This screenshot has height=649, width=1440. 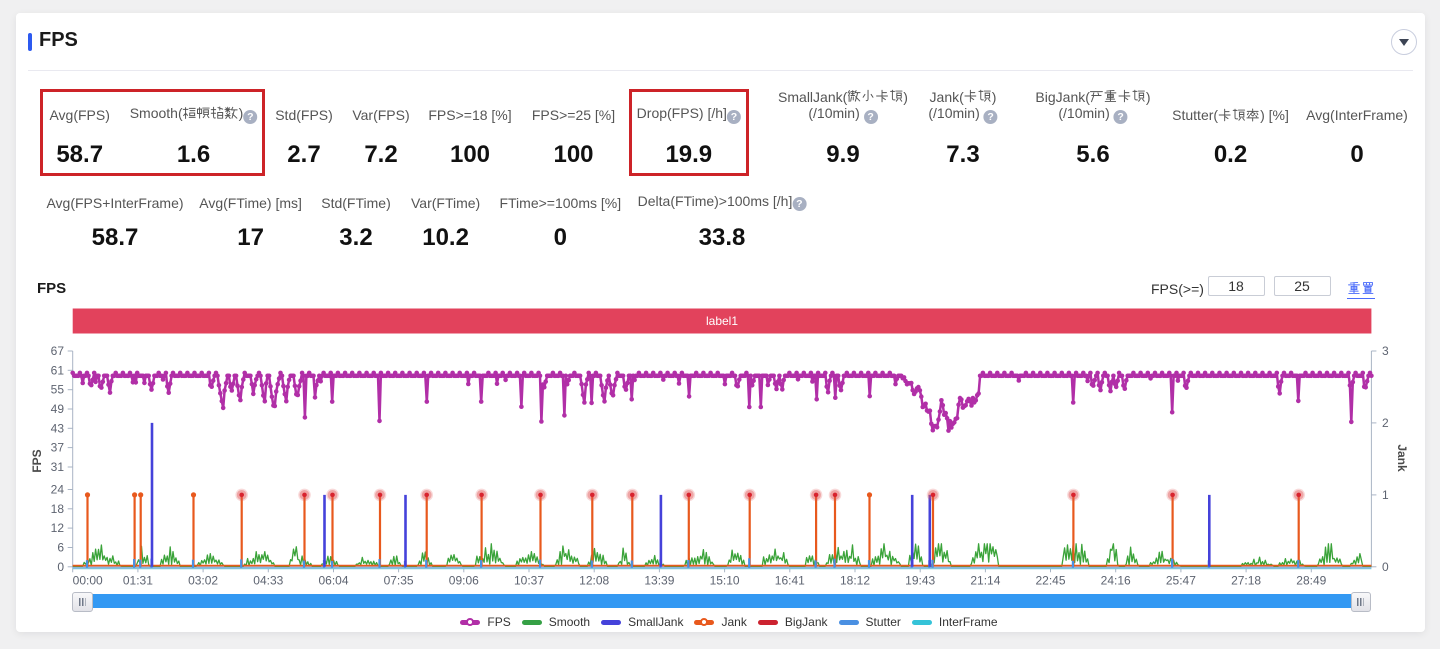 I want to click on svg-text: FPS, so click(x=37, y=460).